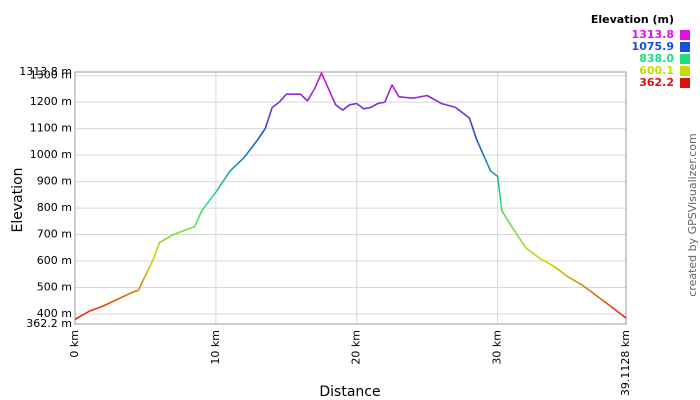 This screenshot has width=700, height=400. I want to click on y-tick-label: 362.2 m, so click(49, 323).